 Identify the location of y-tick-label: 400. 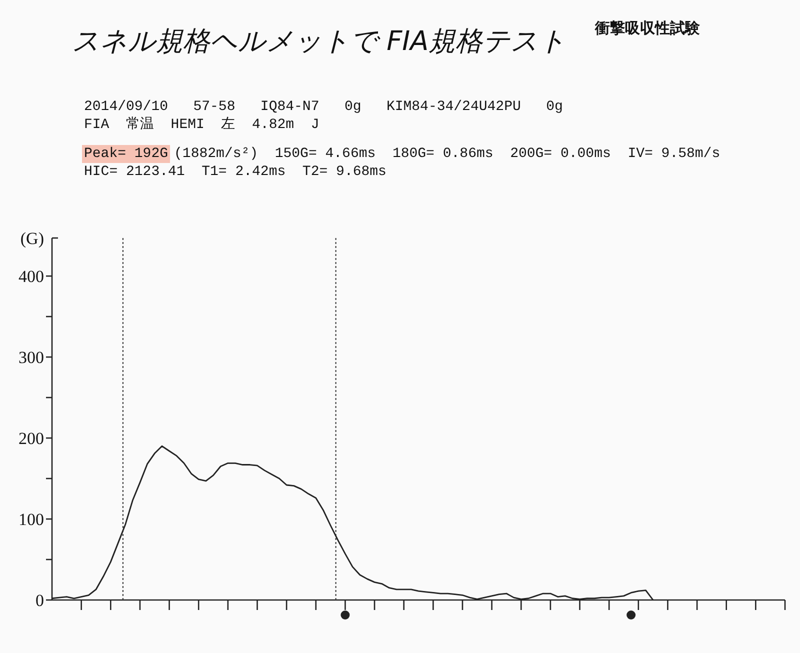
(31, 276).